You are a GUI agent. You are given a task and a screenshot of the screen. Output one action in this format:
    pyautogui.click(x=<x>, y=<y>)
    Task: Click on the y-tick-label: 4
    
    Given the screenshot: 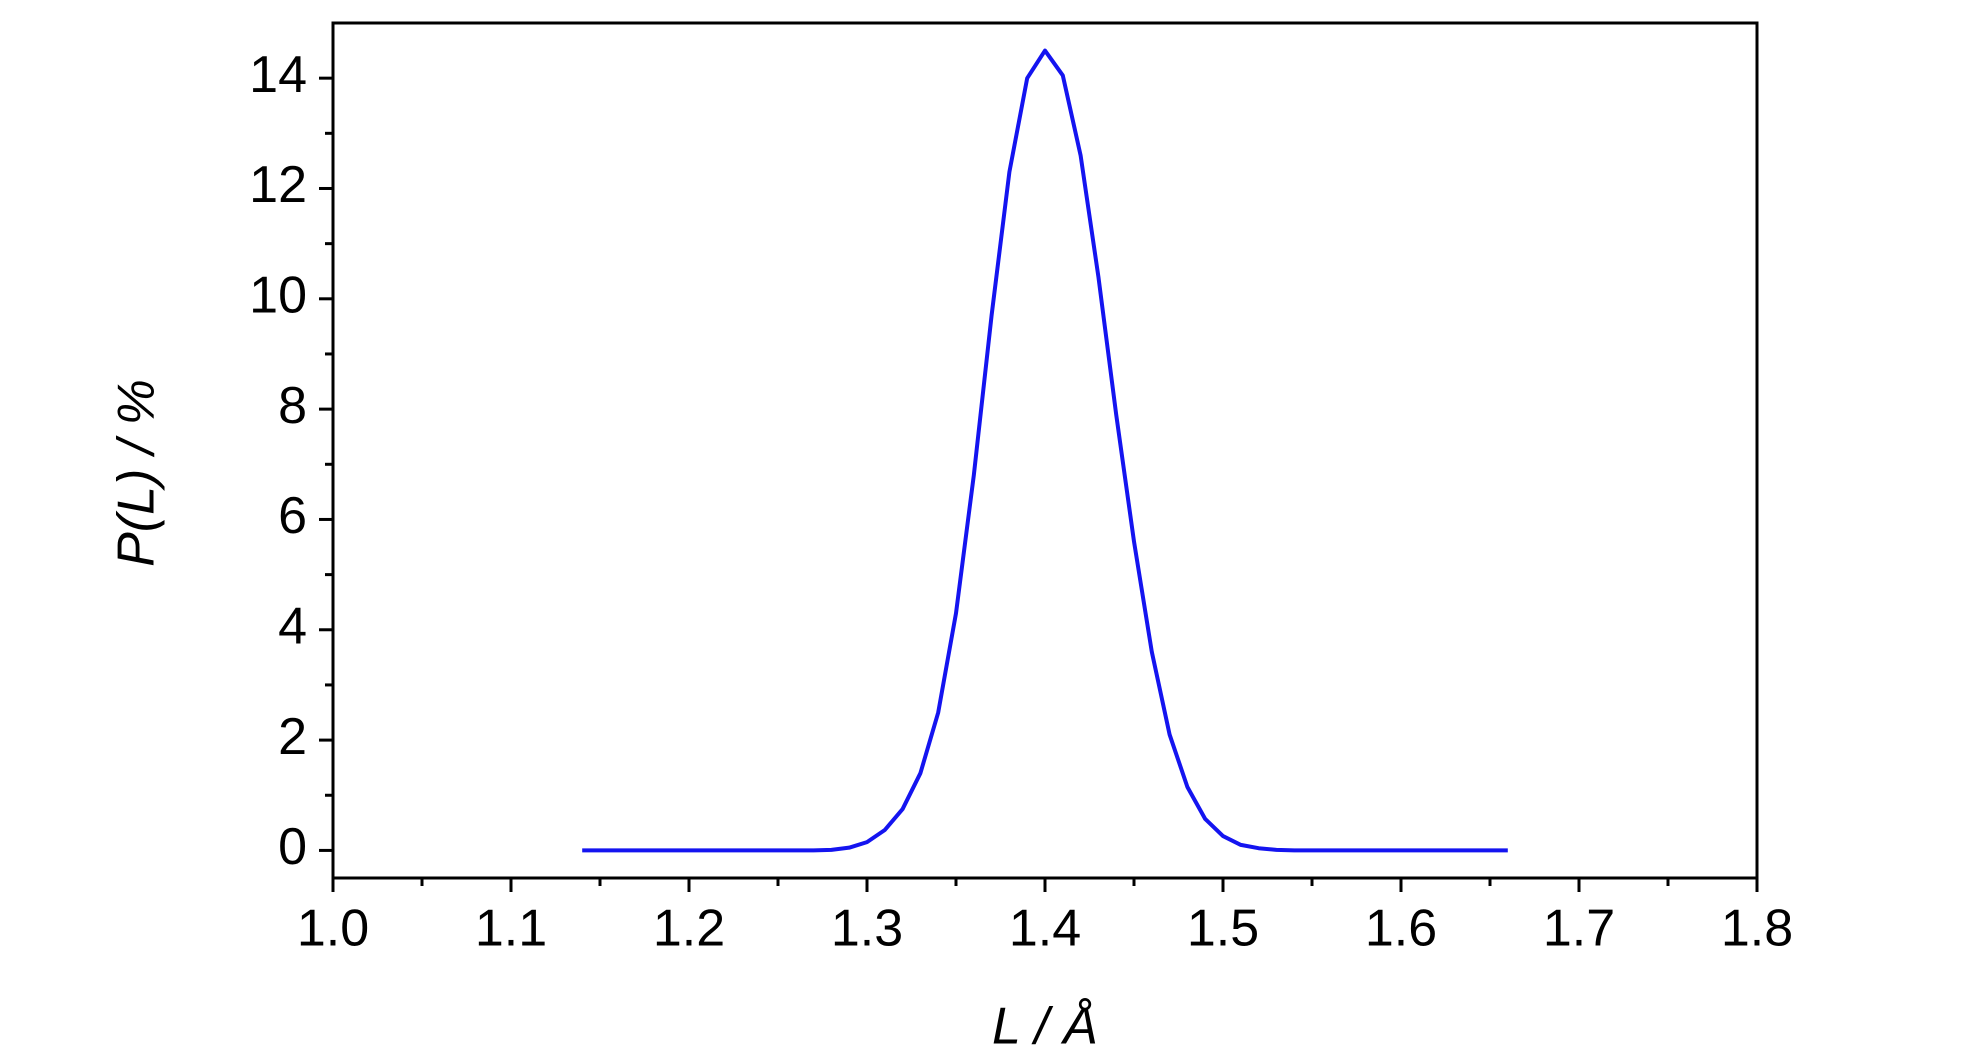 What is the action you would take?
    pyautogui.click(x=292, y=627)
    